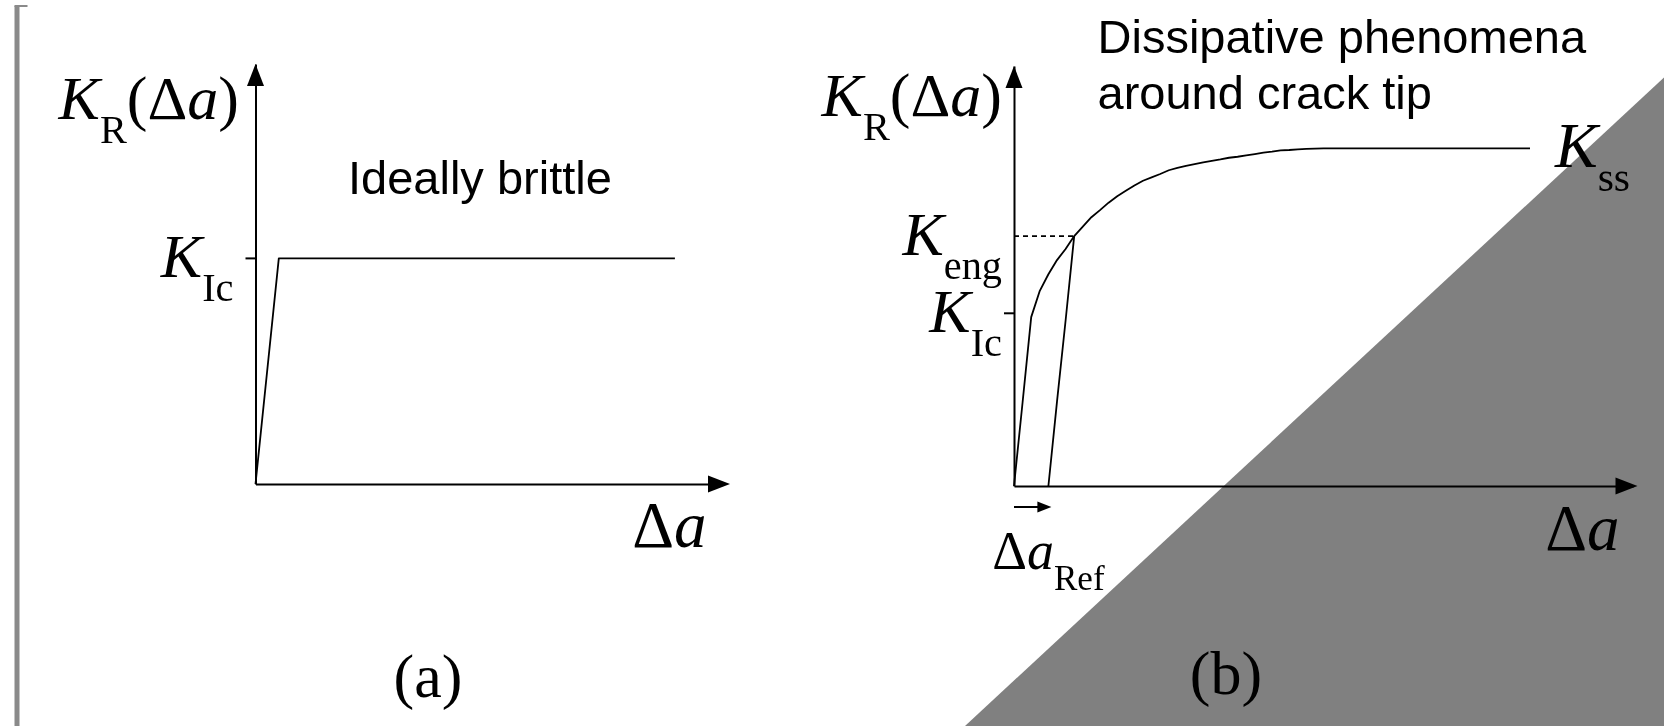 The width and height of the screenshot is (1664, 726). Describe the element at coordinates (196, 266) in the screenshot. I see `text: K$_{Ic}$` at that location.